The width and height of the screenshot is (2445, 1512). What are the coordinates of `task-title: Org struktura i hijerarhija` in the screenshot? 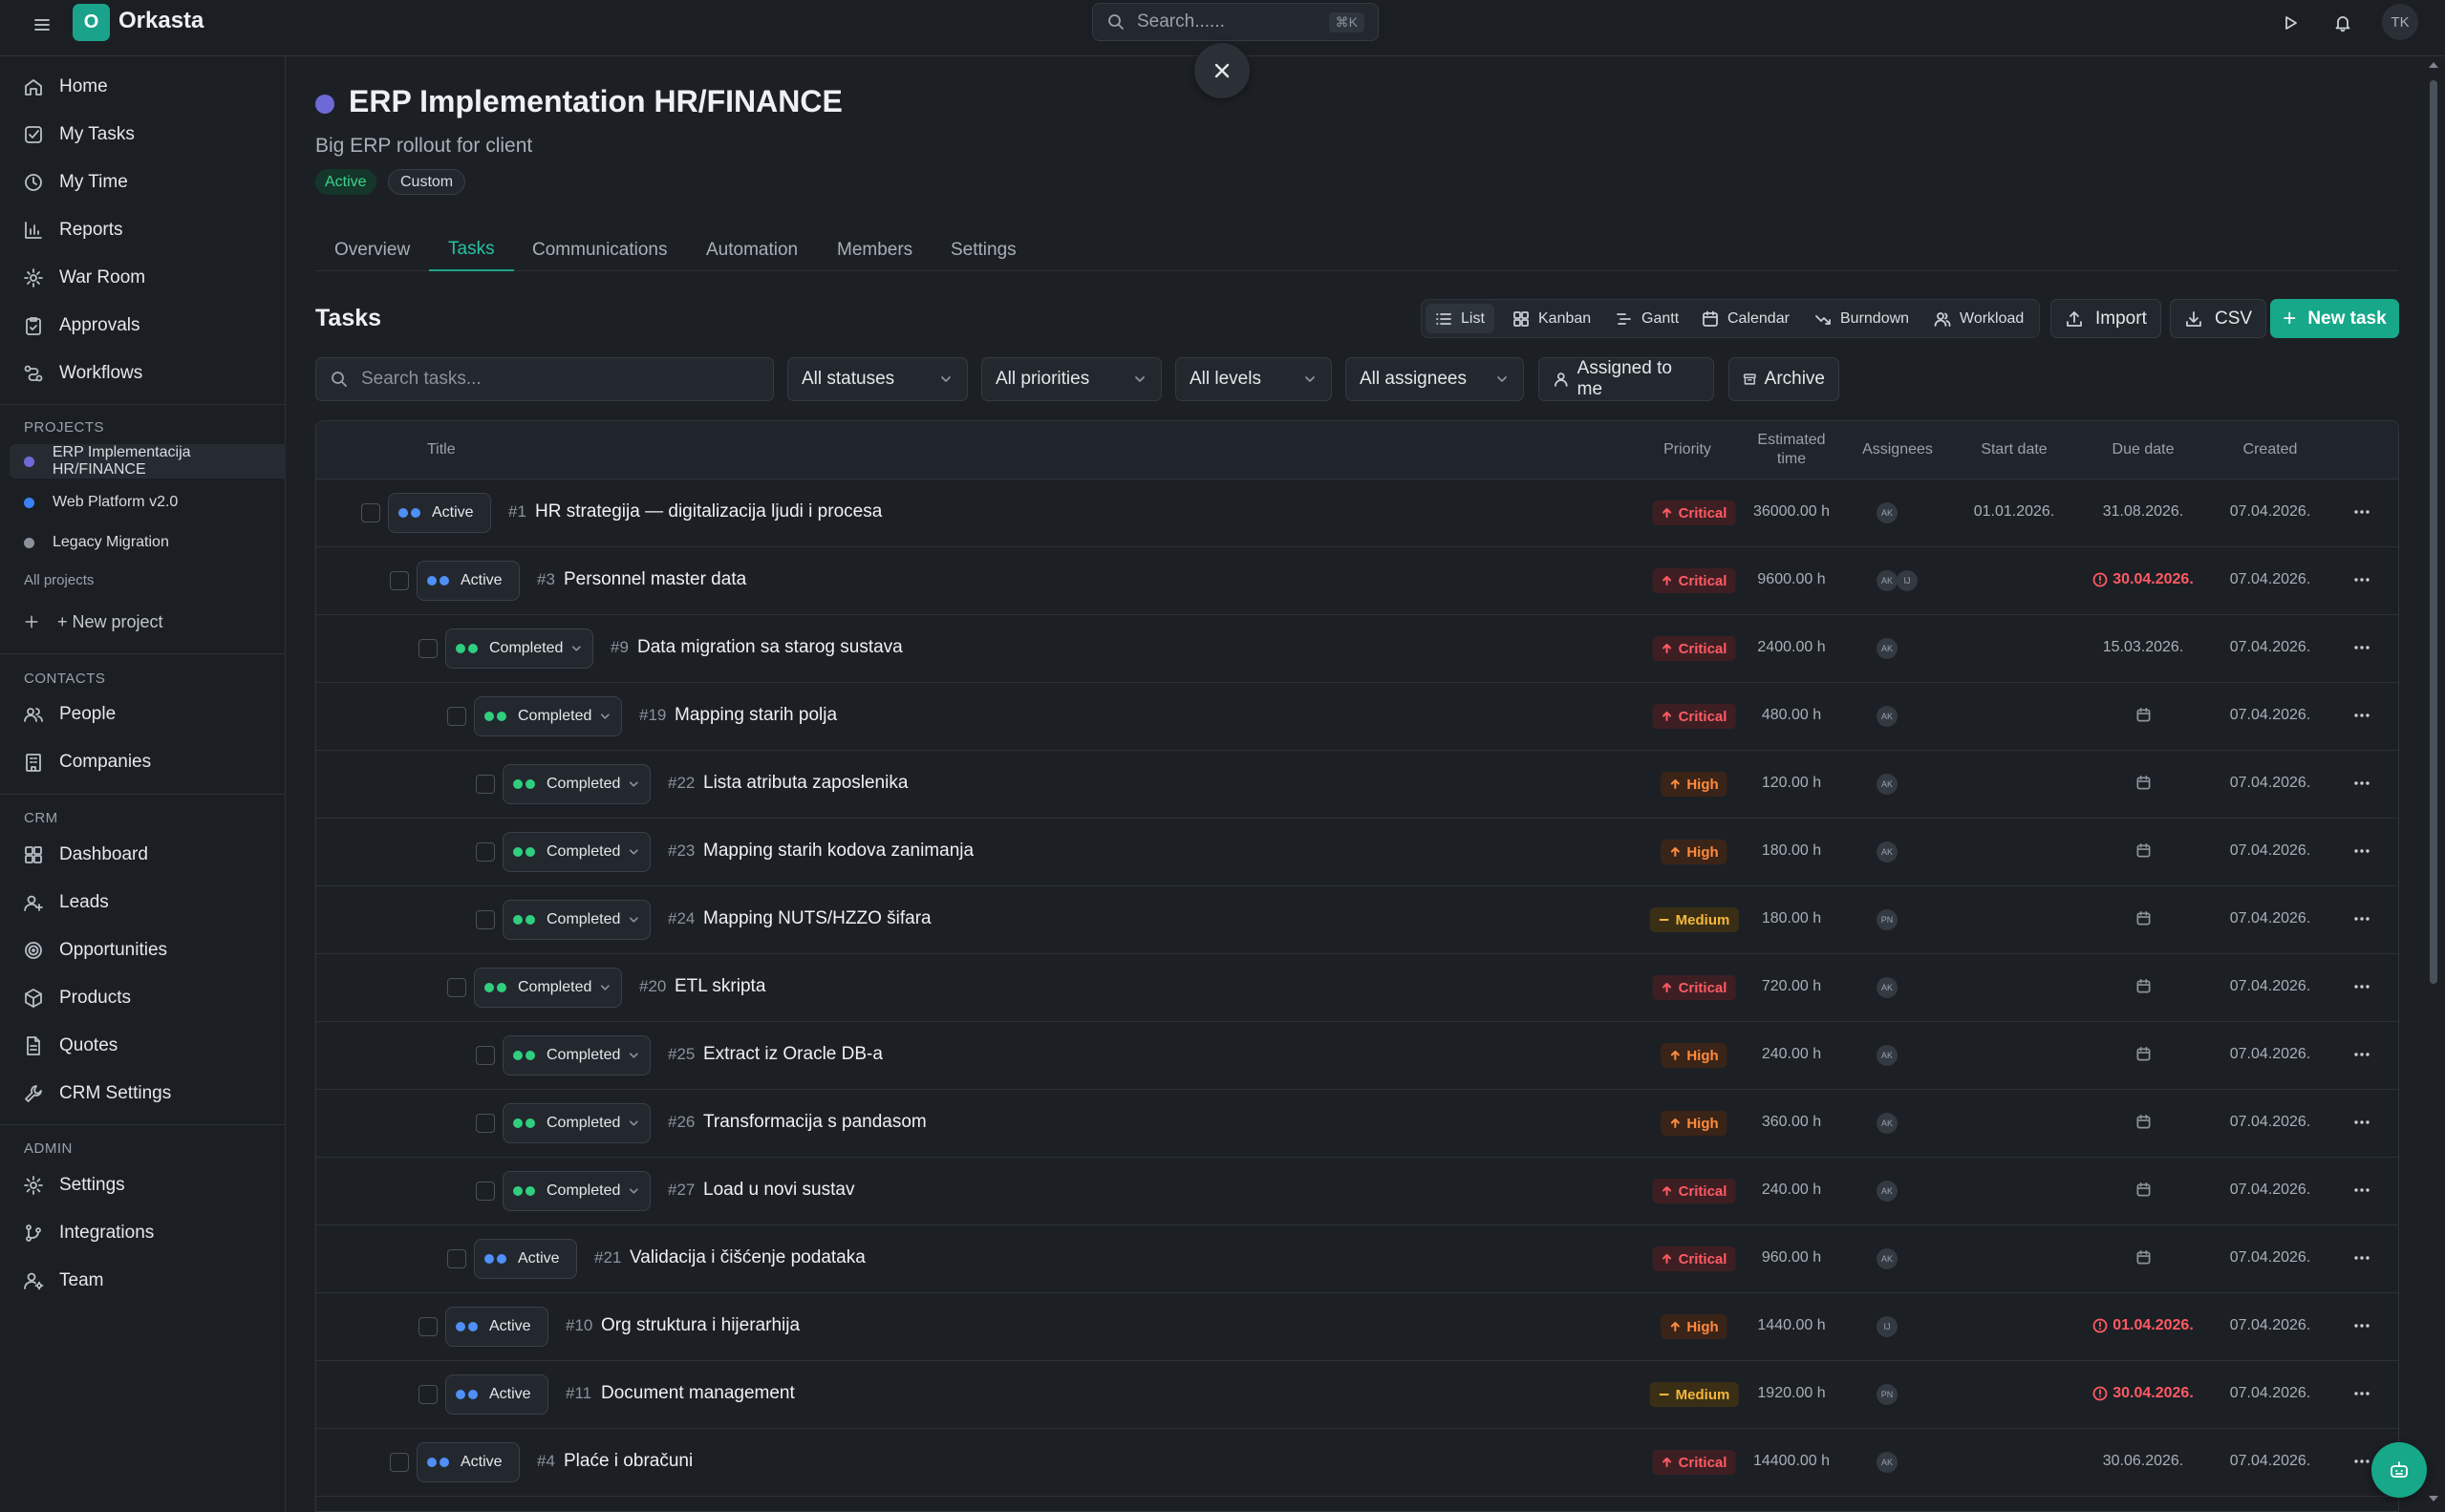 It's located at (701, 1325).